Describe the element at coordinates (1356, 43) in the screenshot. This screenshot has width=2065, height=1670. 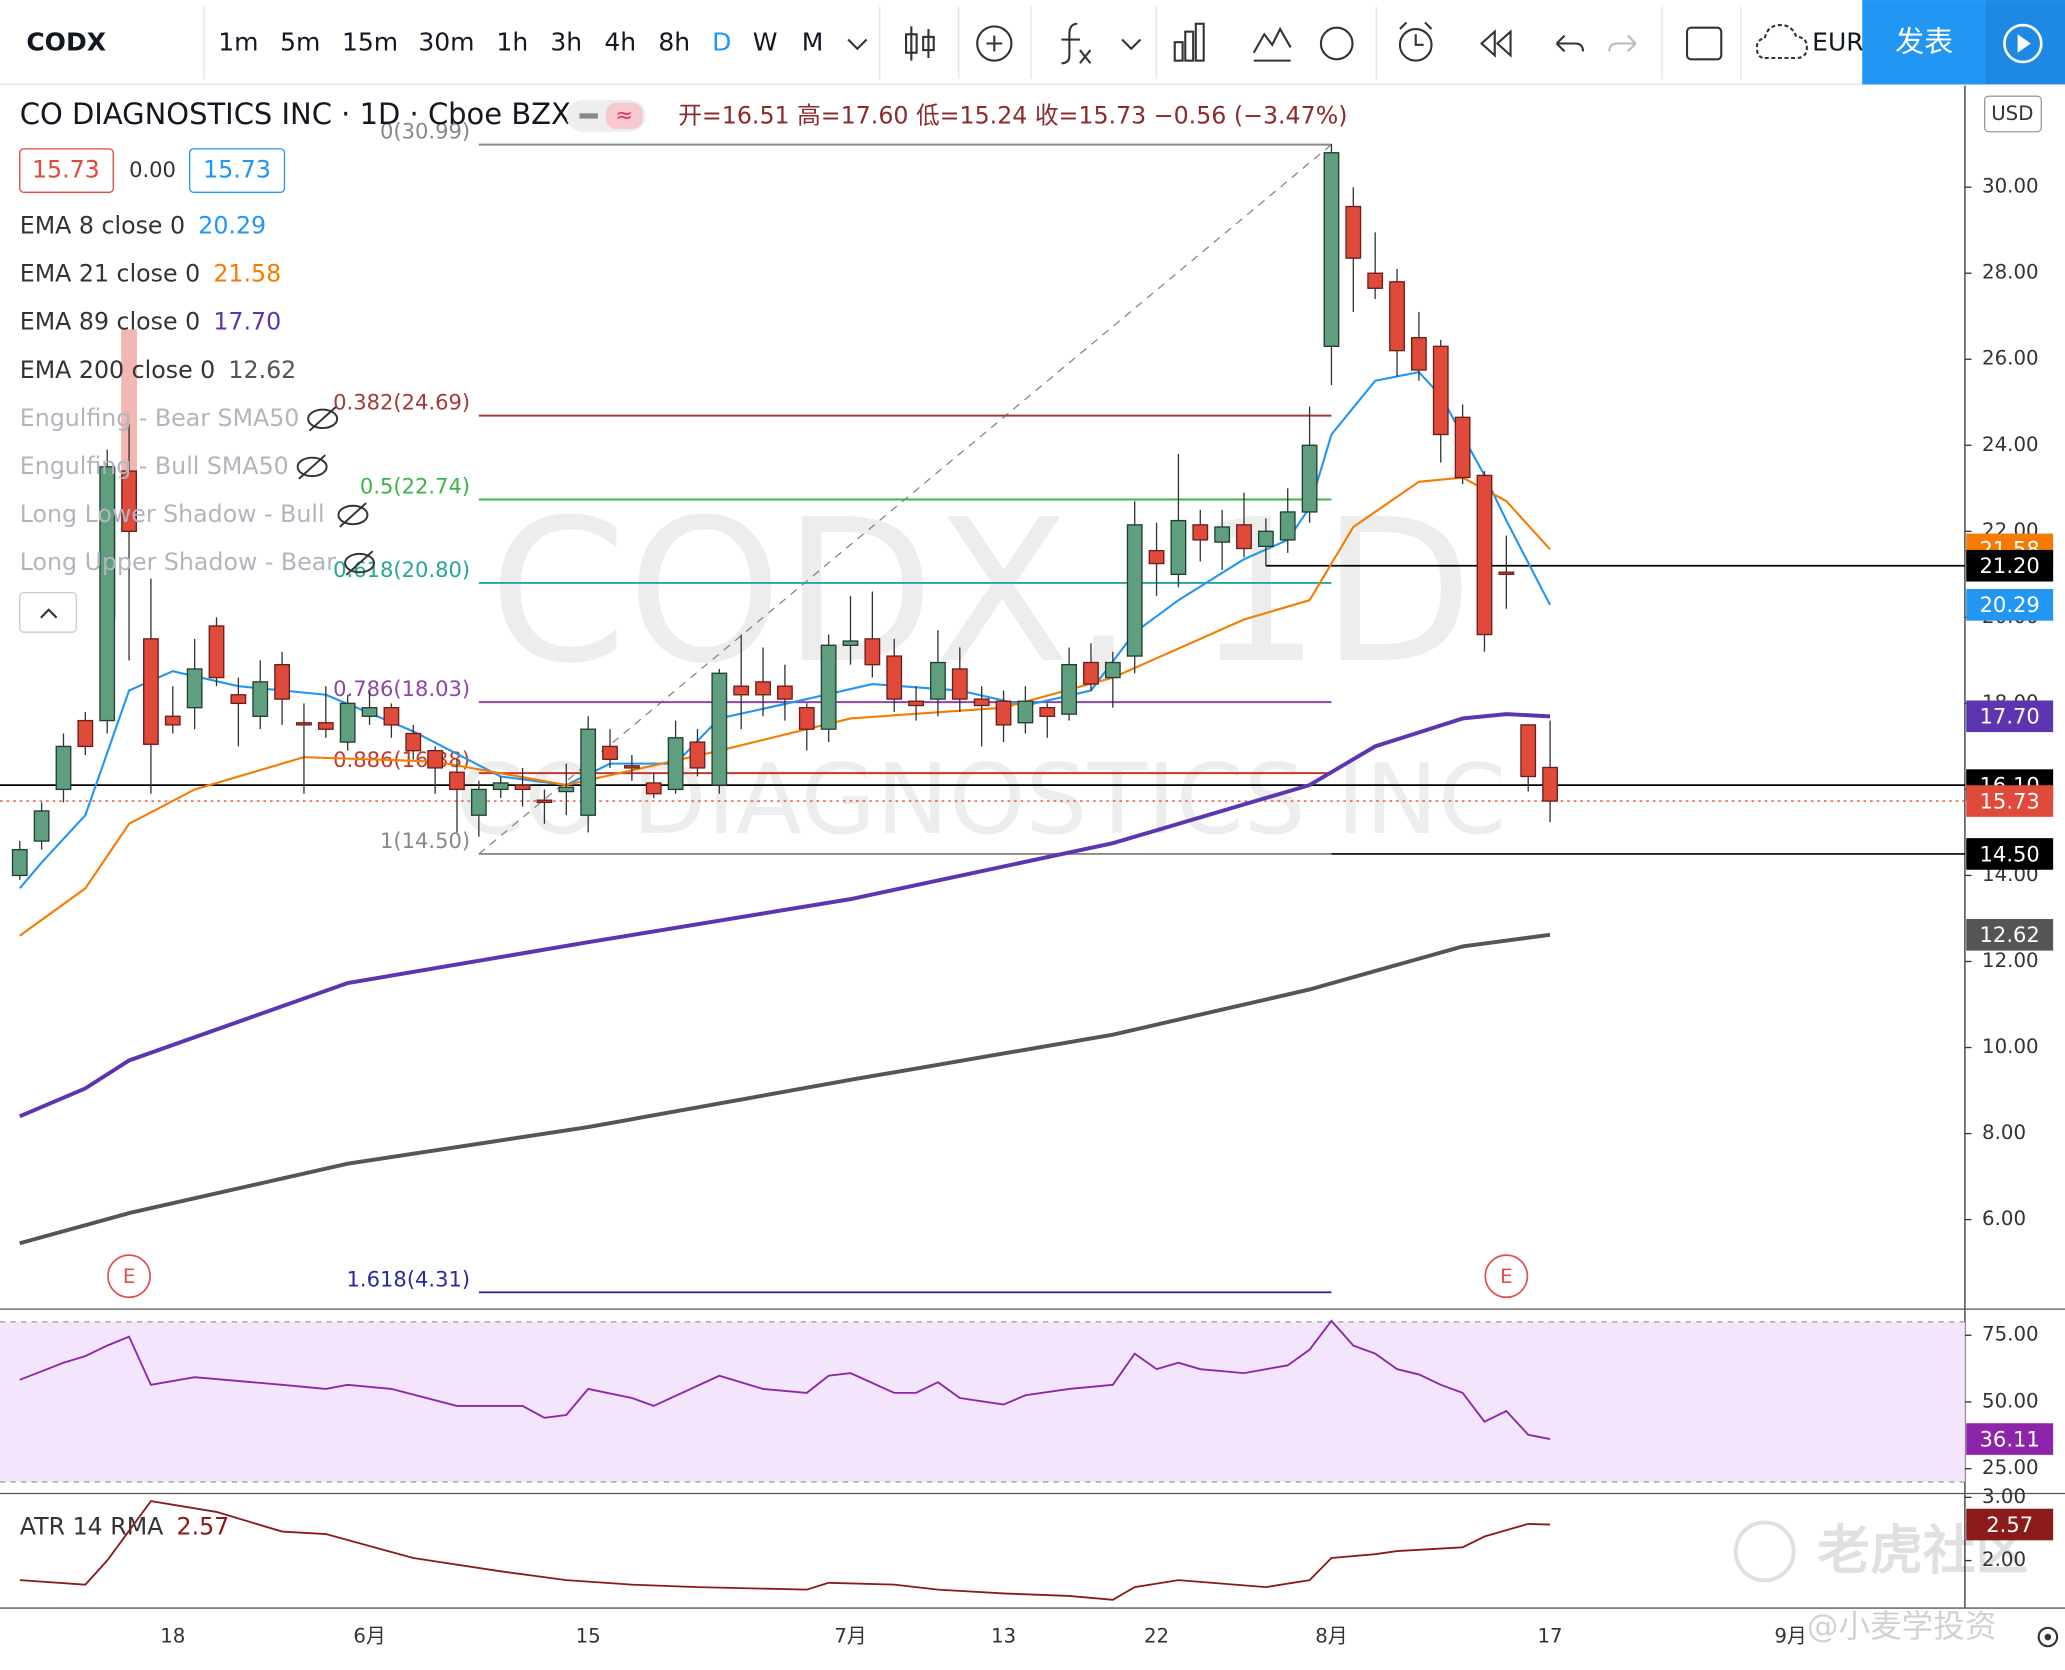
I see `toolbar-icons` at that location.